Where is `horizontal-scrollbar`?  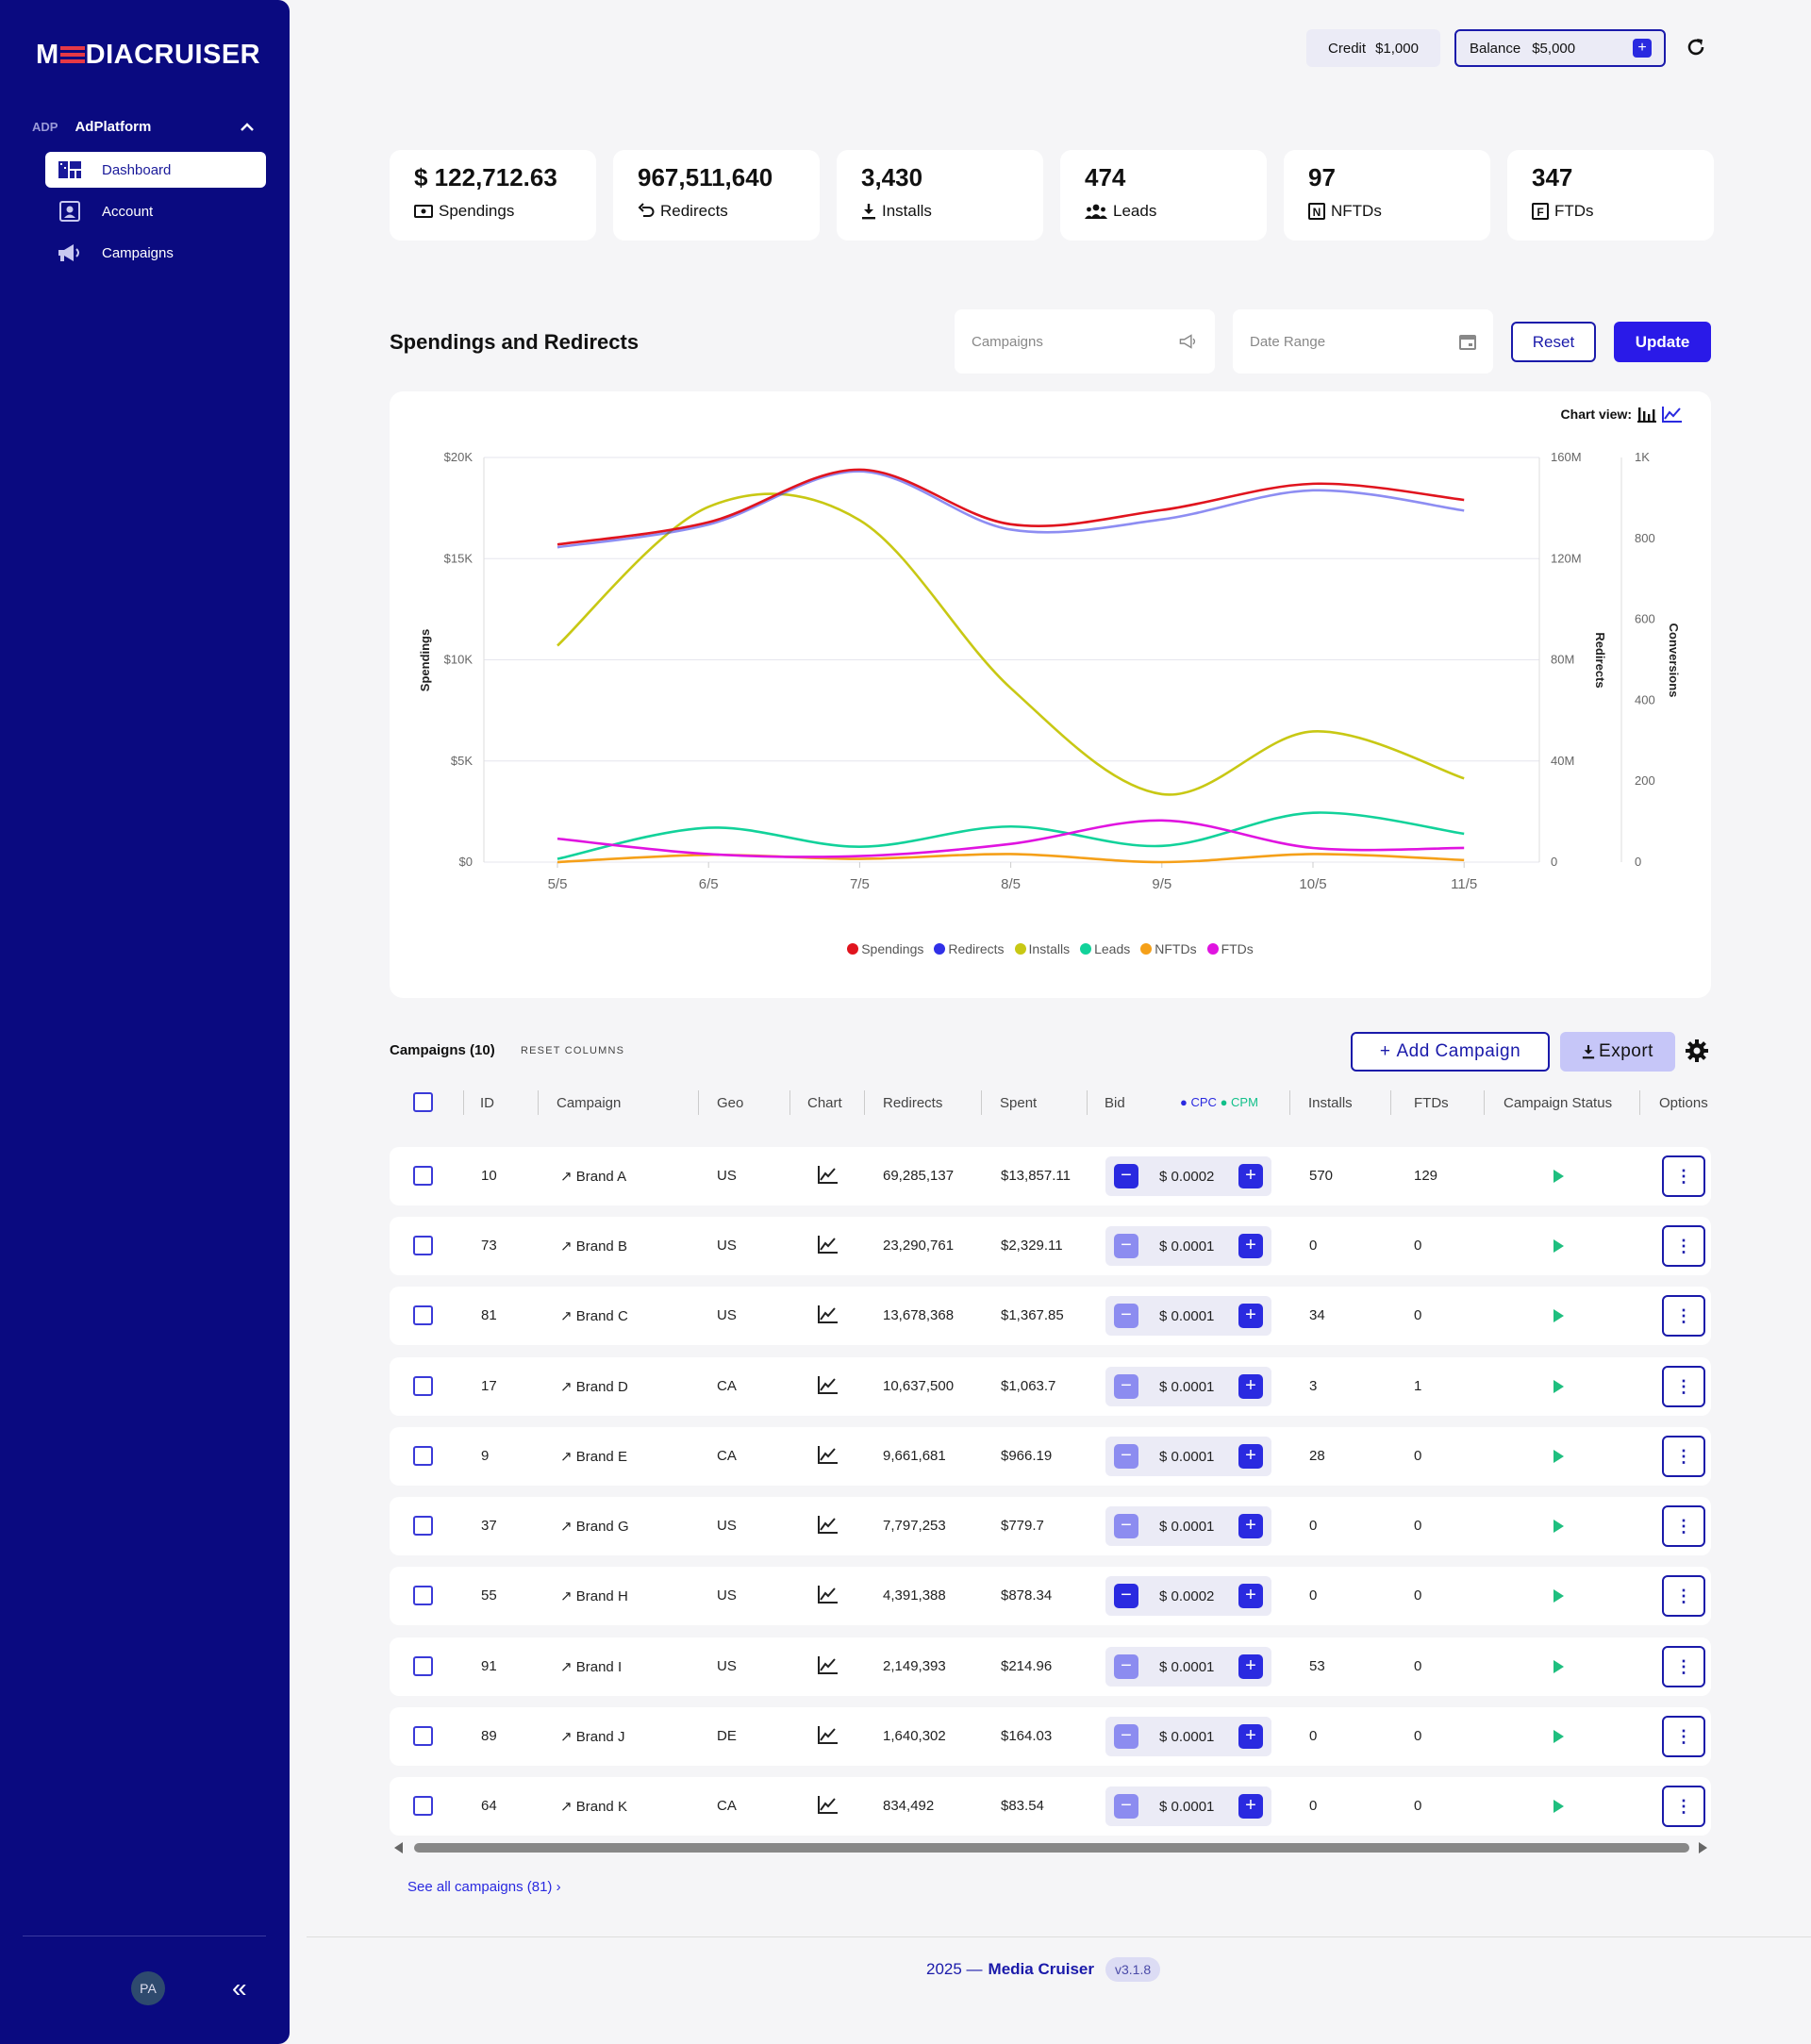
horizontal-scrollbar is located at coordinates (1050, 1848).